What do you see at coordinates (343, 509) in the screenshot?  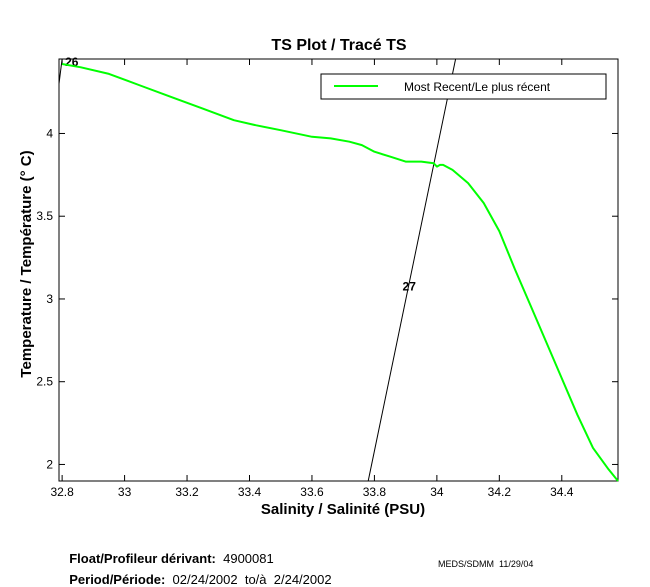 I see `x-axis-label: Salinity / Salinité (PSU)` at bounding box center [343, 509].